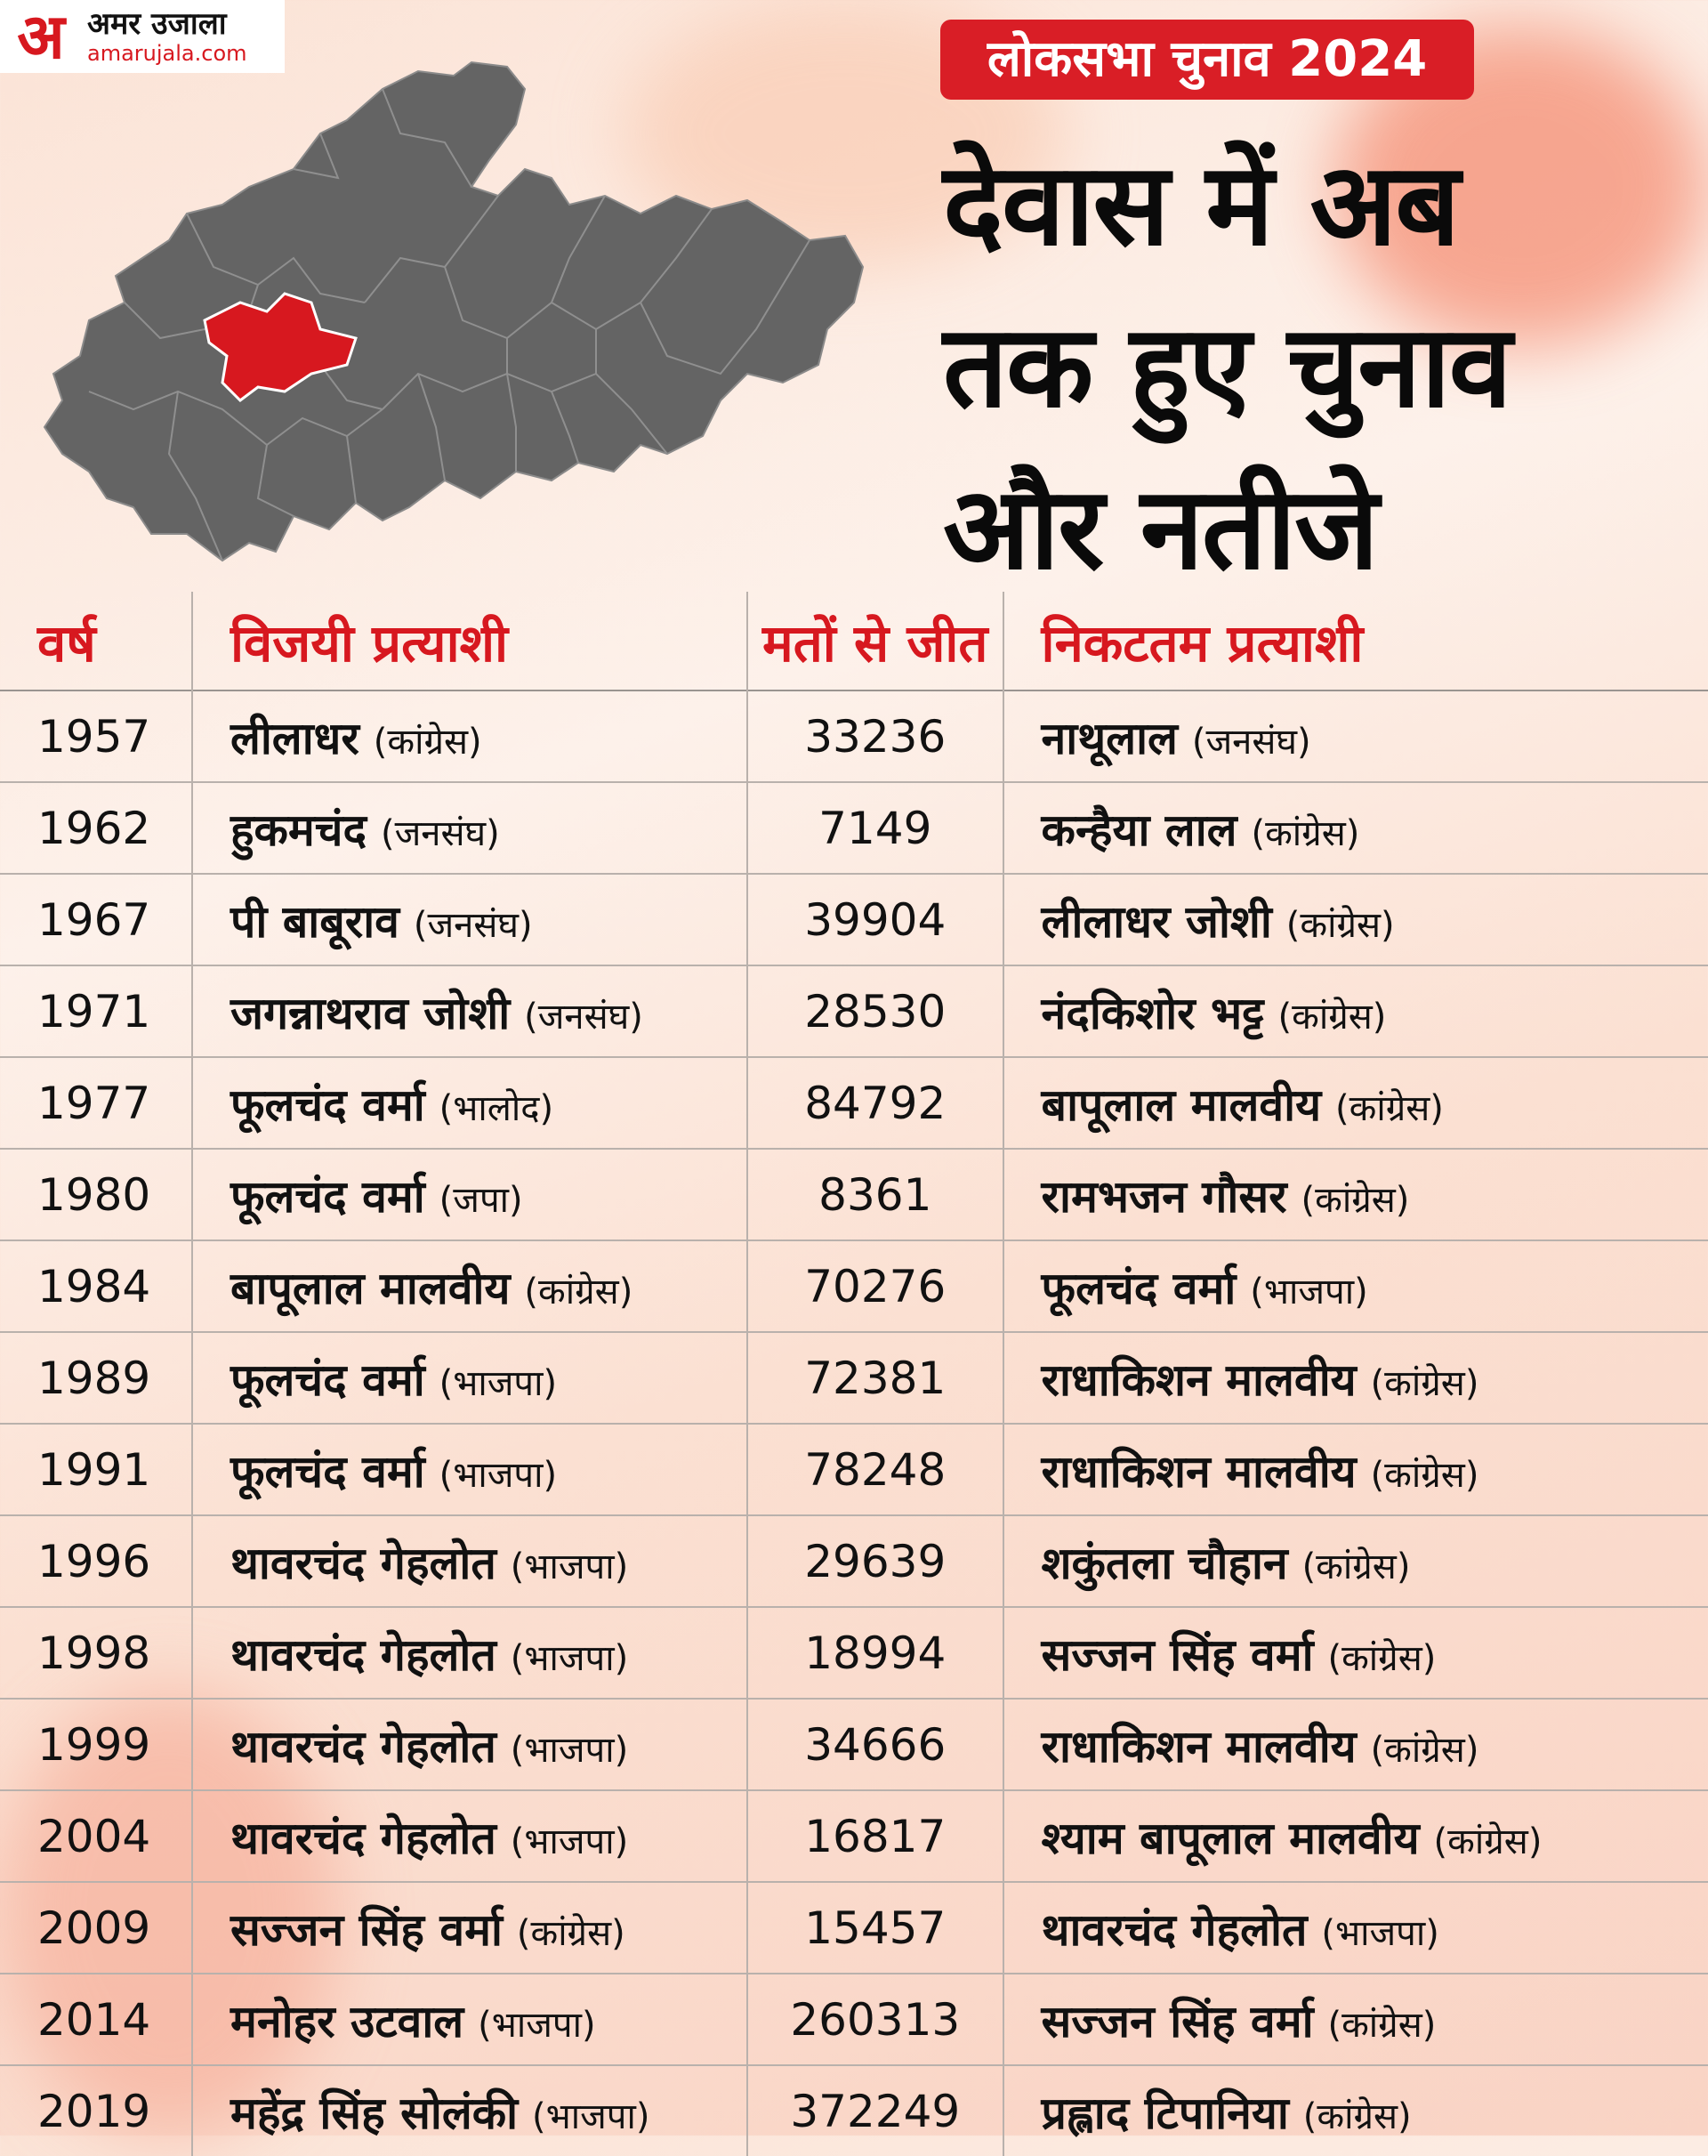 The image size is (1708, 2156). What do you see at coordinates (469, 919) in the screenshot?
I see `cell-winner: पी बाबूराव (जनसंघ)` at bounding box center [469, 919].